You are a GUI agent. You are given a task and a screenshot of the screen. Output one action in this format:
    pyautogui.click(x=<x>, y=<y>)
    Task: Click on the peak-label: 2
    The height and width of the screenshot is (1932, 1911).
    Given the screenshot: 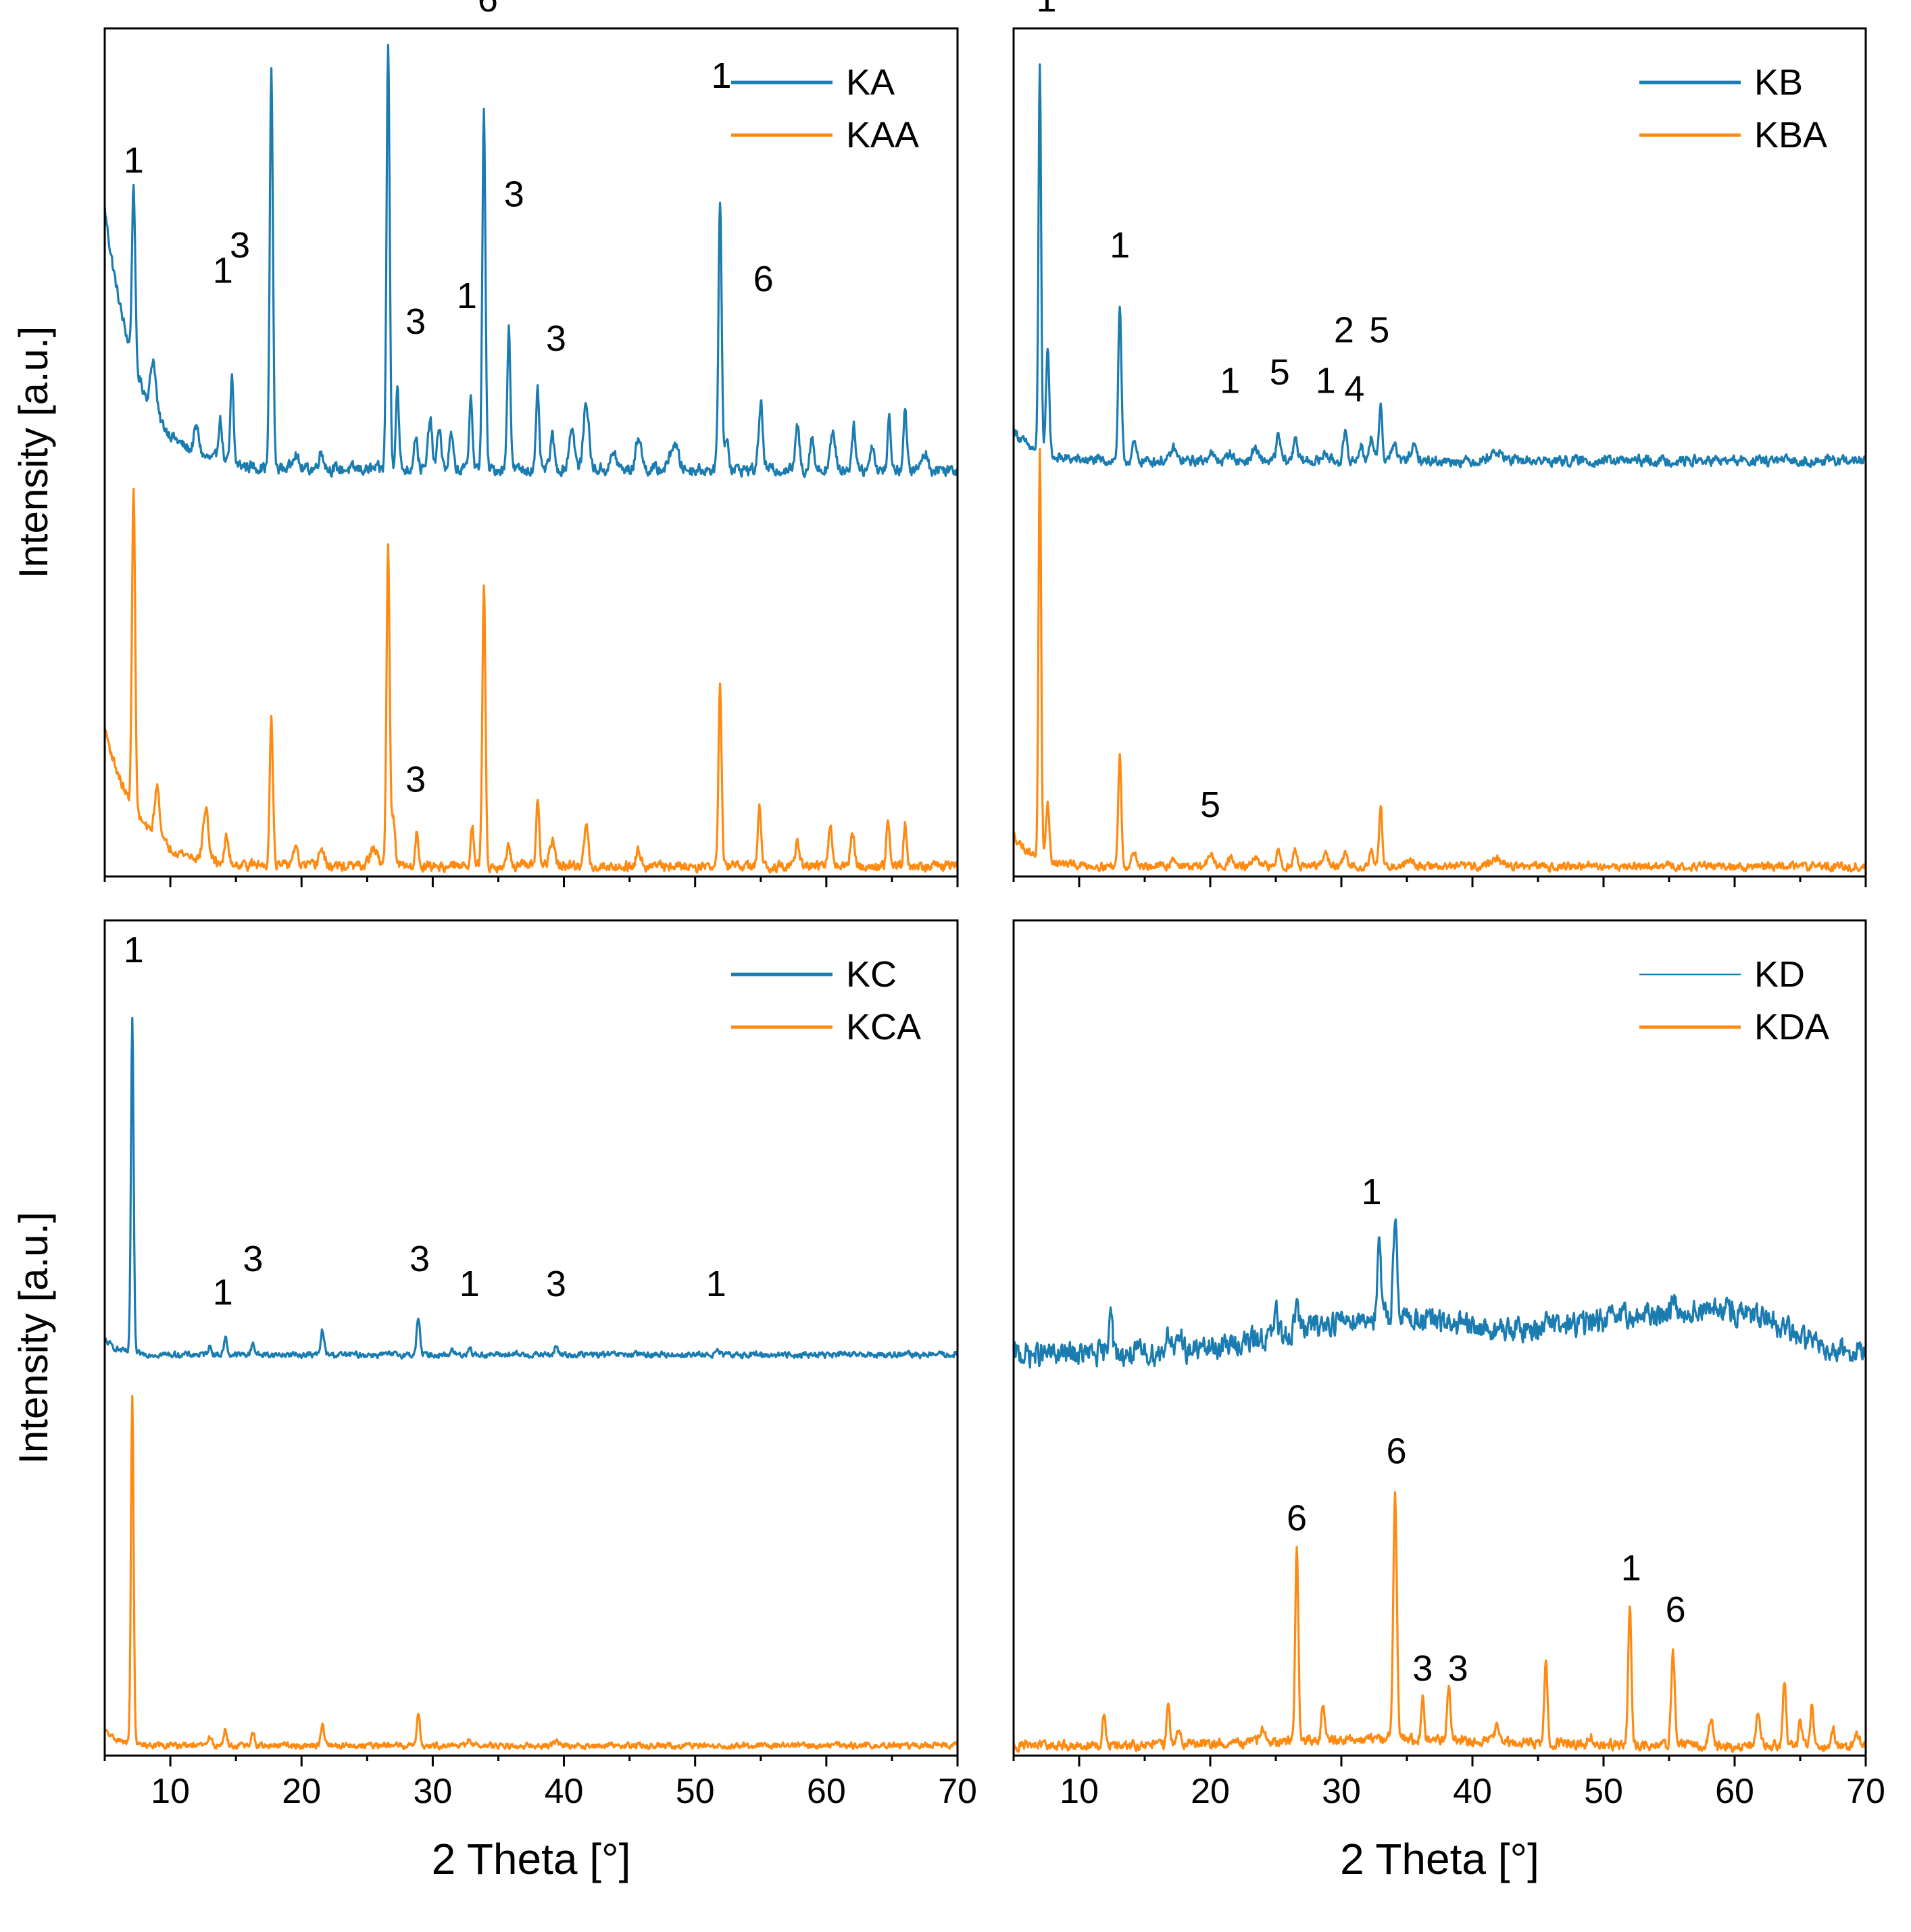 What is the action you would take?
    pyautogui.click(x=1344, y=330)
    